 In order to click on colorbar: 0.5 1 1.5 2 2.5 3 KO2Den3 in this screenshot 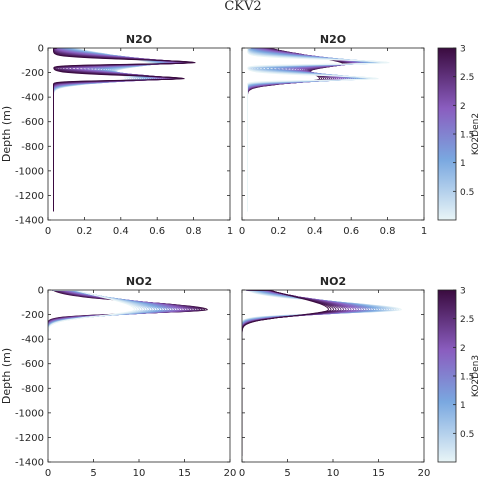, I will do `click(459, 375)`.